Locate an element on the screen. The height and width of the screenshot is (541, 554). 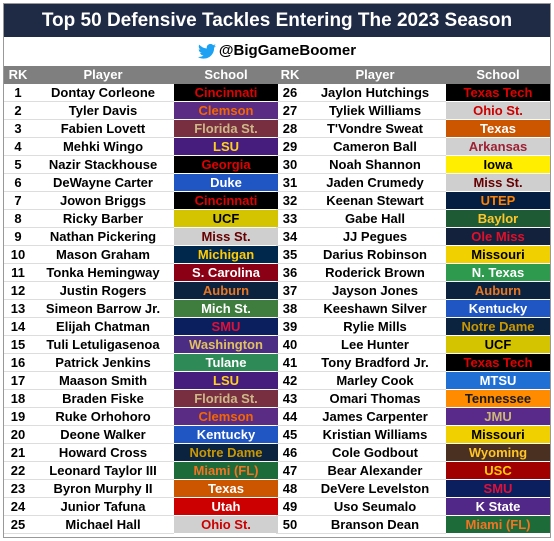
rank: 22 is located at coordinates (18, 471).